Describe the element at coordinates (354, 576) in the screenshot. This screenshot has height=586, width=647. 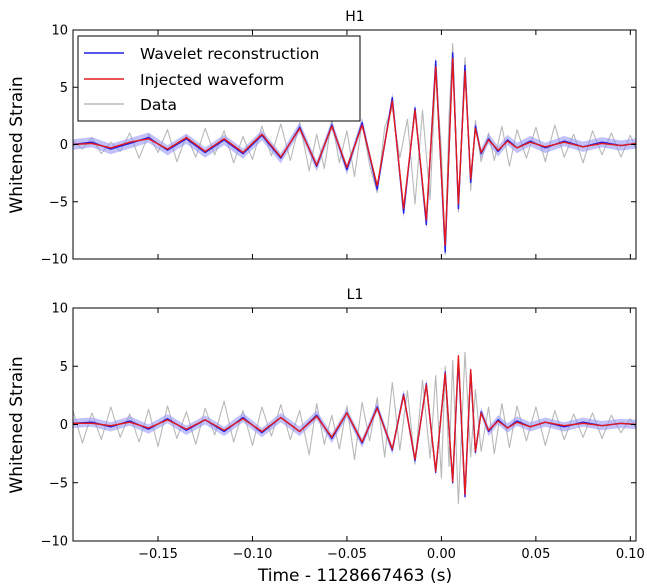
I see `x-axis-label: Time - 1128667463 (s)` at that location.